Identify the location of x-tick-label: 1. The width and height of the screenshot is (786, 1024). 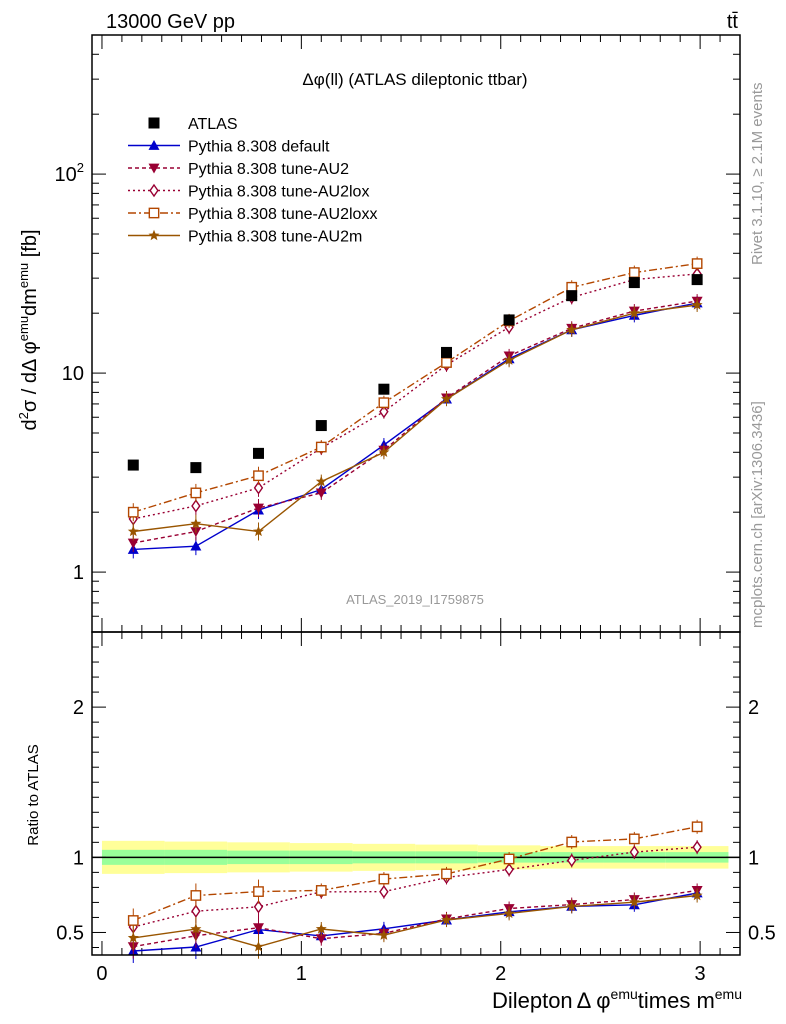
(301, 974).